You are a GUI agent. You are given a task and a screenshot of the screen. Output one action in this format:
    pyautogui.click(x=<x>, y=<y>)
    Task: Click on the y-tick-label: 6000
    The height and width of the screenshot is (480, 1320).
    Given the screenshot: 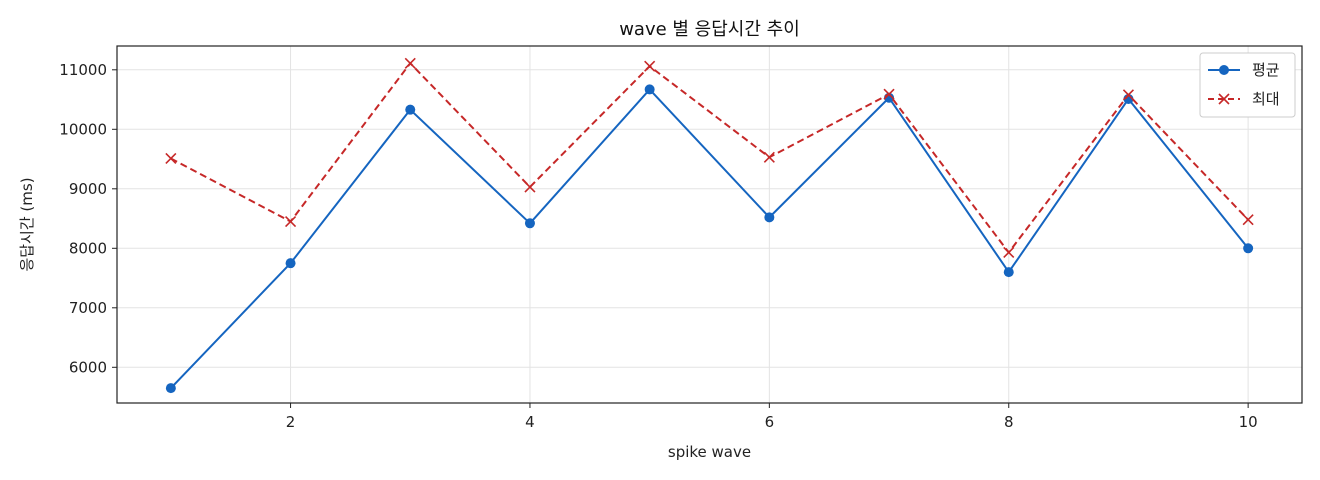 What is the action you would take?
    pyautogui.click(x=88, y=367)
    